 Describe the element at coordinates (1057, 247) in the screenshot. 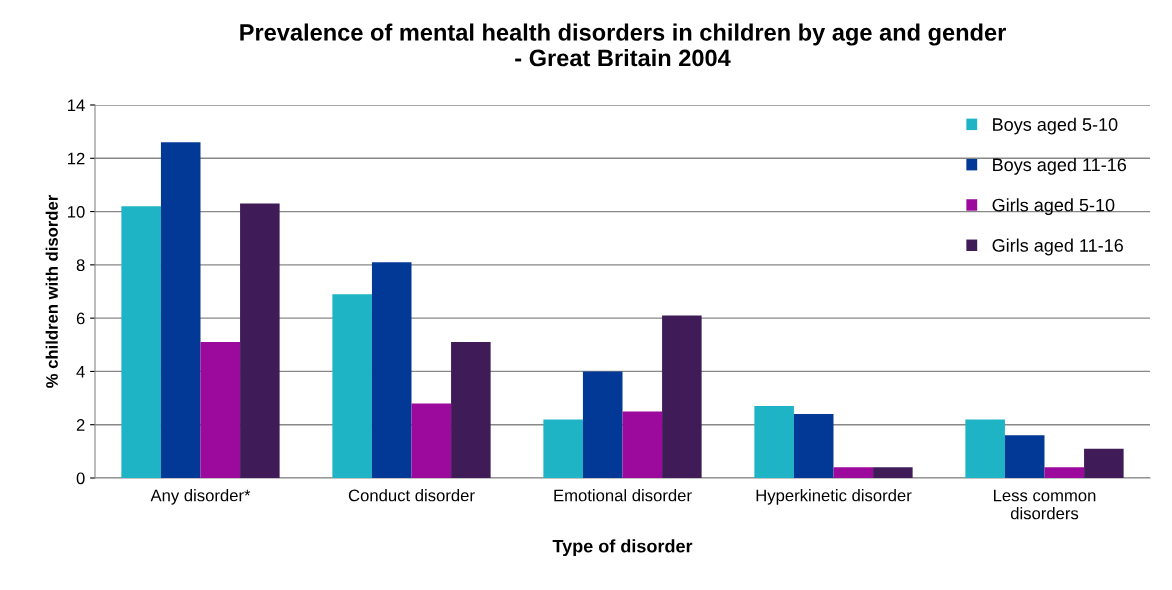

I see `legend-label: Girls aged 11-16` at that location.